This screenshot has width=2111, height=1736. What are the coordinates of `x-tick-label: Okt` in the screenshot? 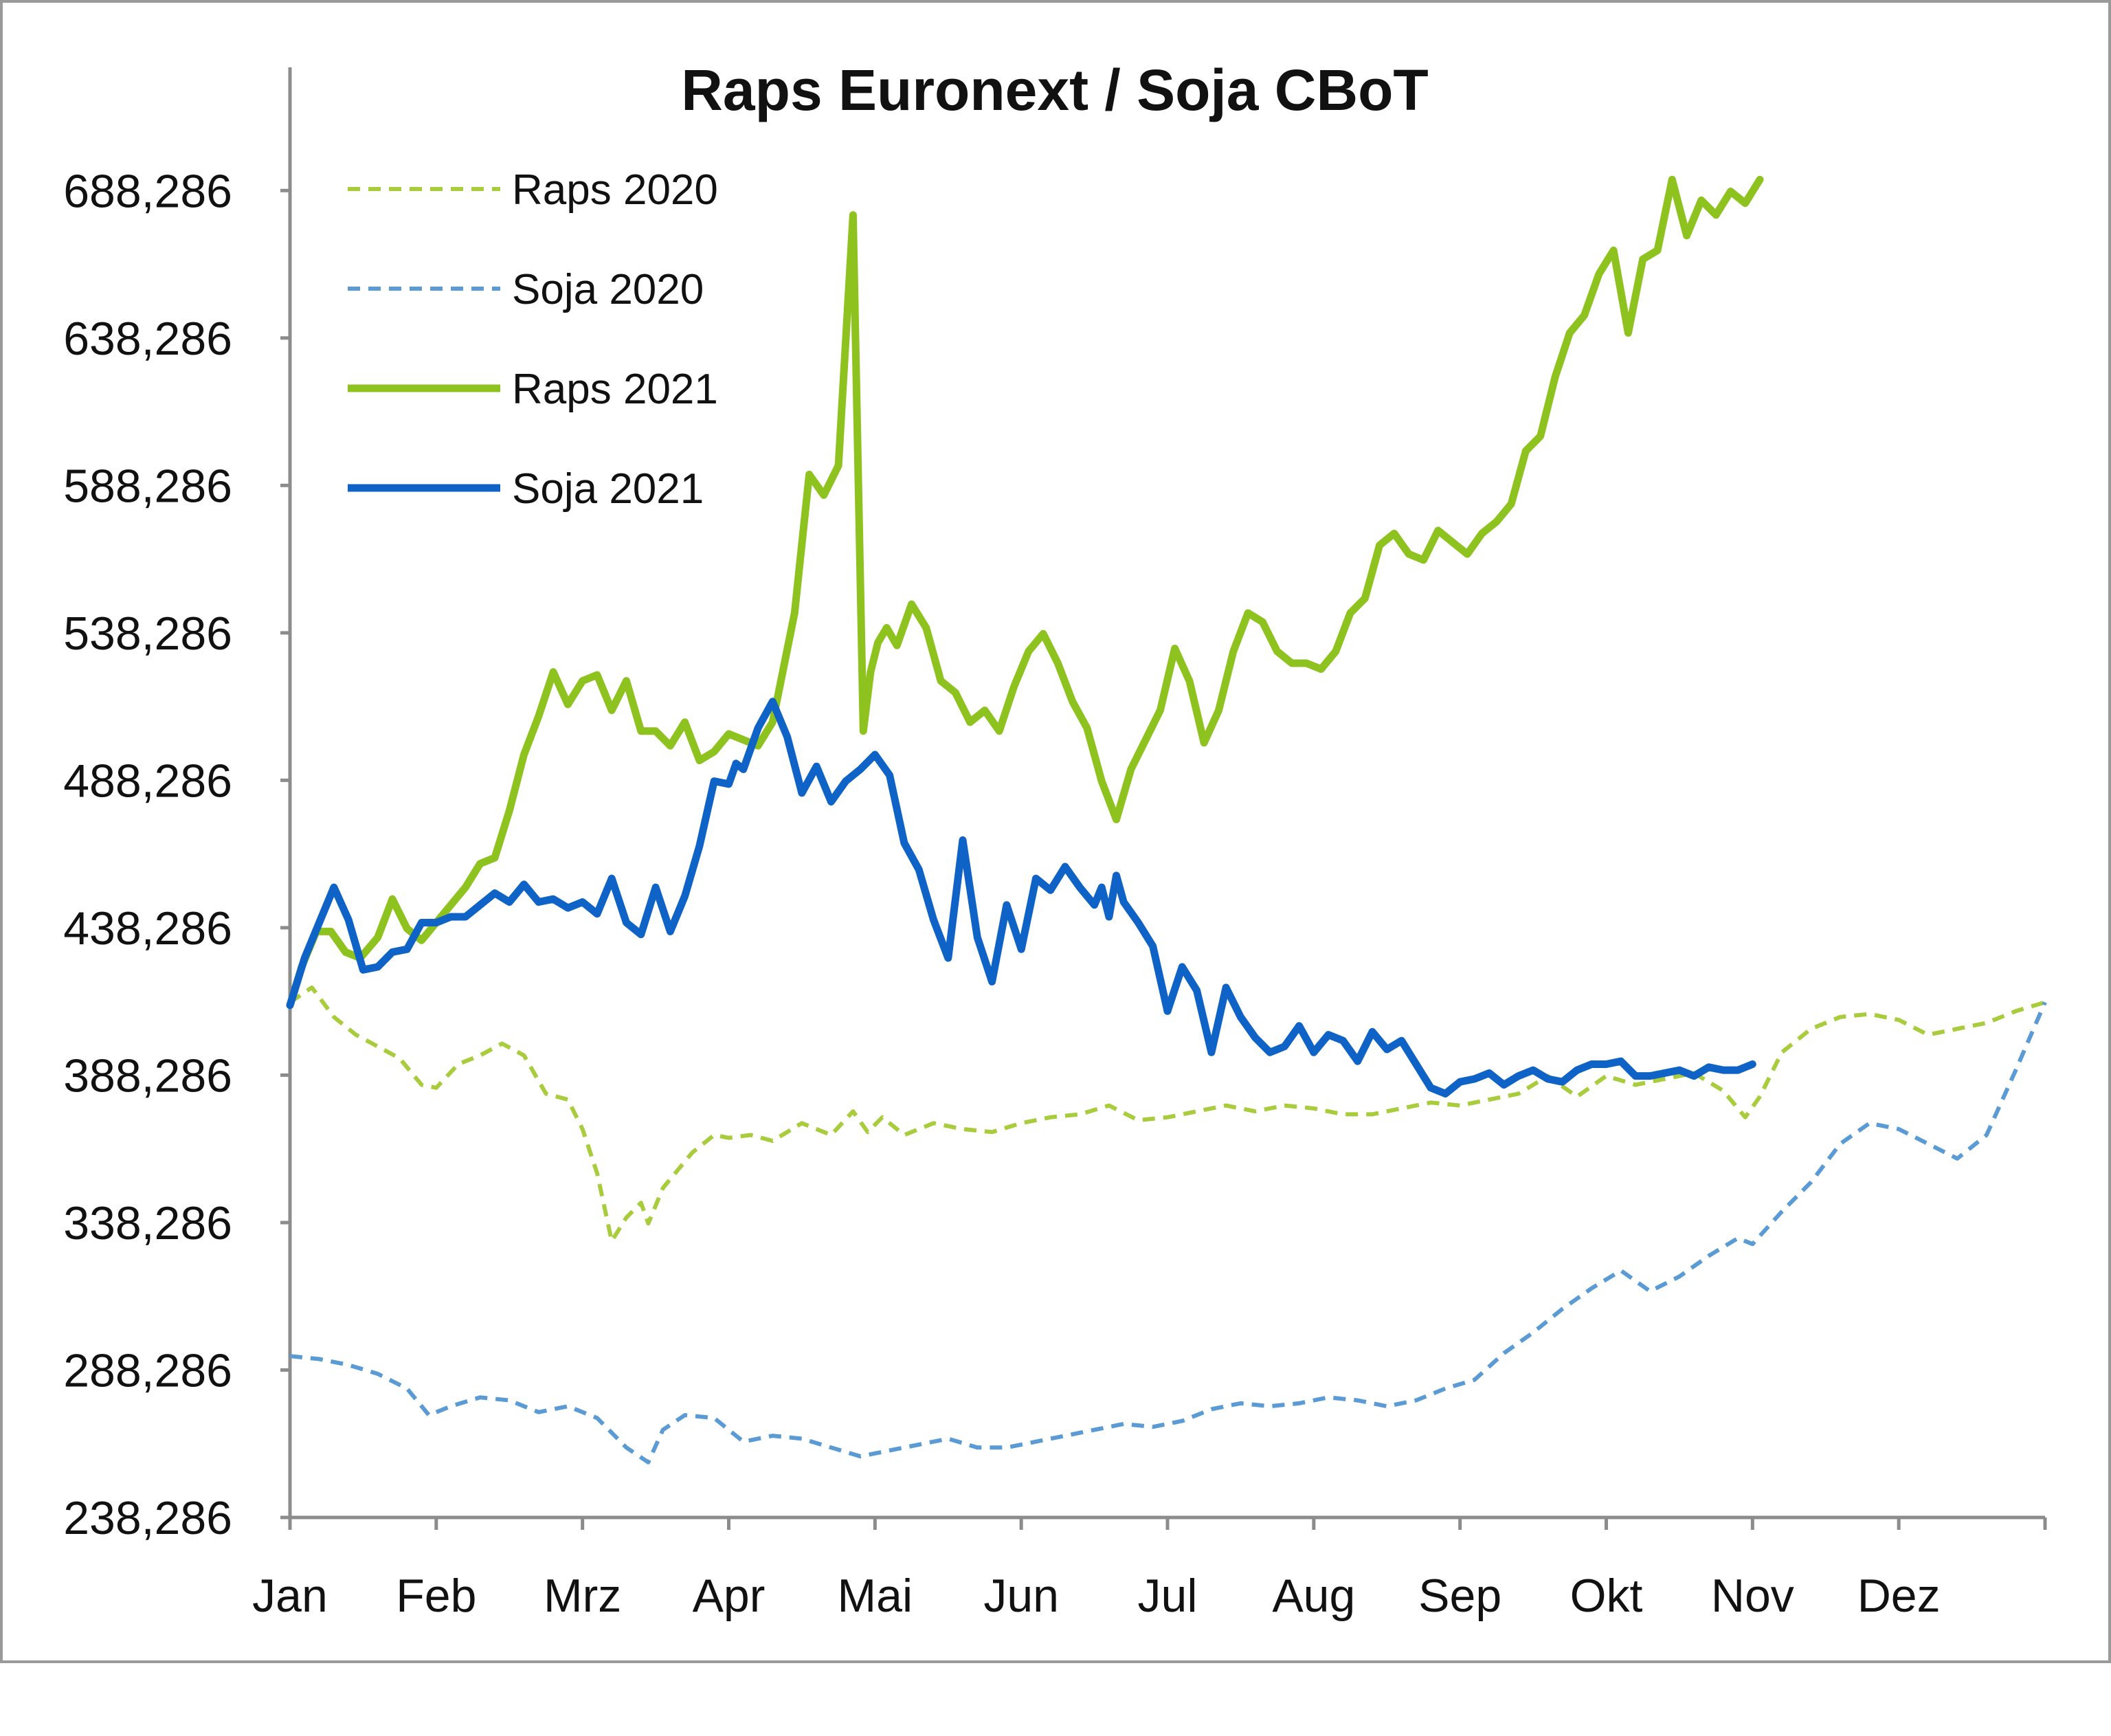 It's located at (1606, 1596).